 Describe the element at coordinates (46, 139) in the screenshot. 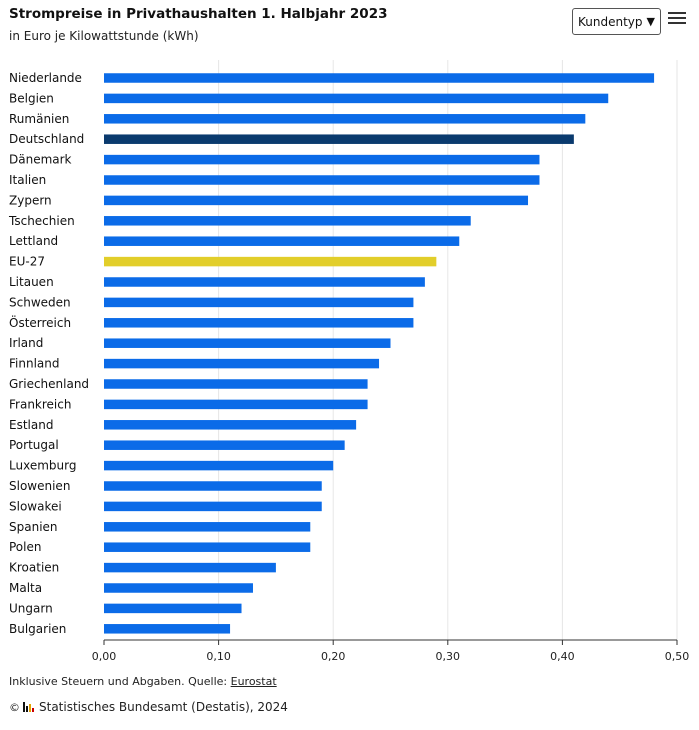

I see `category-label: Deutschland` at that location.